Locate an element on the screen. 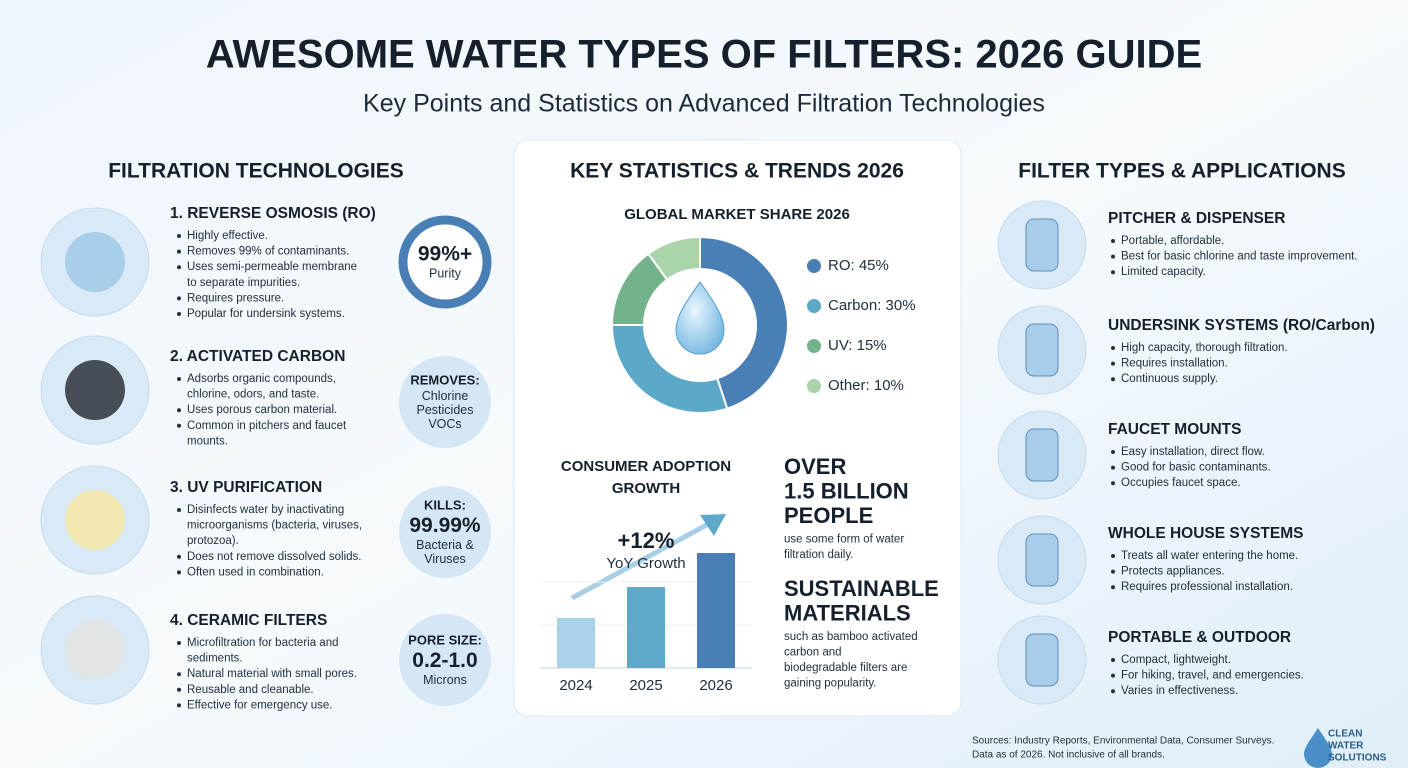  chart-title: CONSUMER ADOPTION is located at coordinates (646, 466).